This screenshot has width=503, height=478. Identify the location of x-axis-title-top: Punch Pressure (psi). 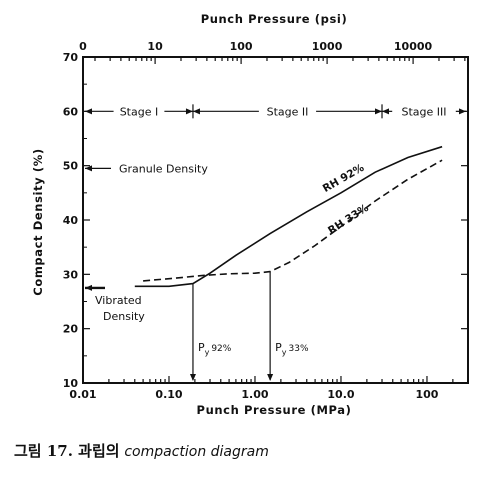
(274, 19).